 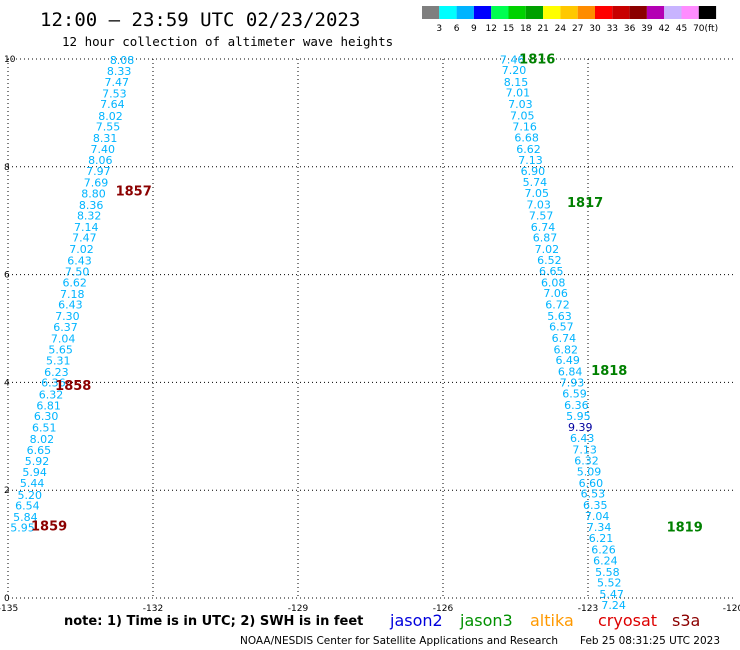 I want to click on color-scale: 3 6 9 12 15 18 21 24 27 30 33 36 39 42 45 70 (ft), so click(x=570, y=20).